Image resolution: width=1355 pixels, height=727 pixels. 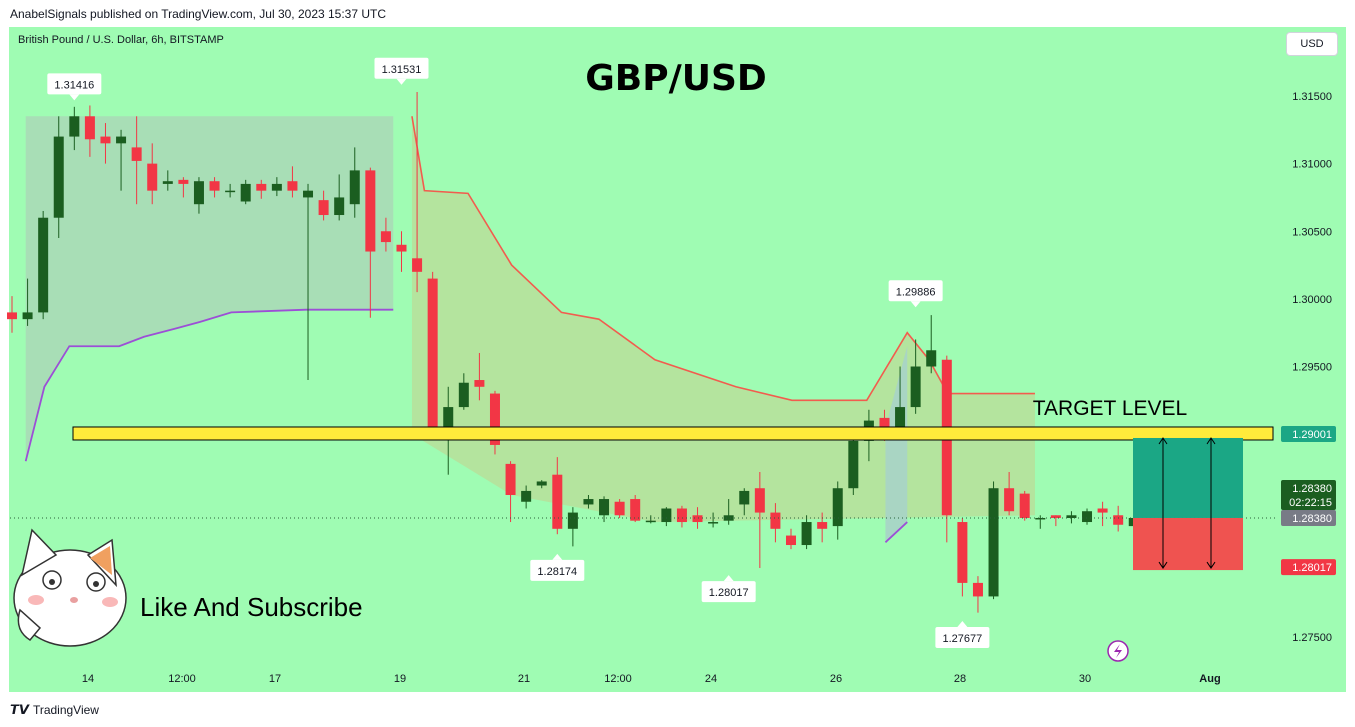 What do you see at coordinates (209, 385) in the screenshot?
I see `trail-line` at bounding box center [209, 385].